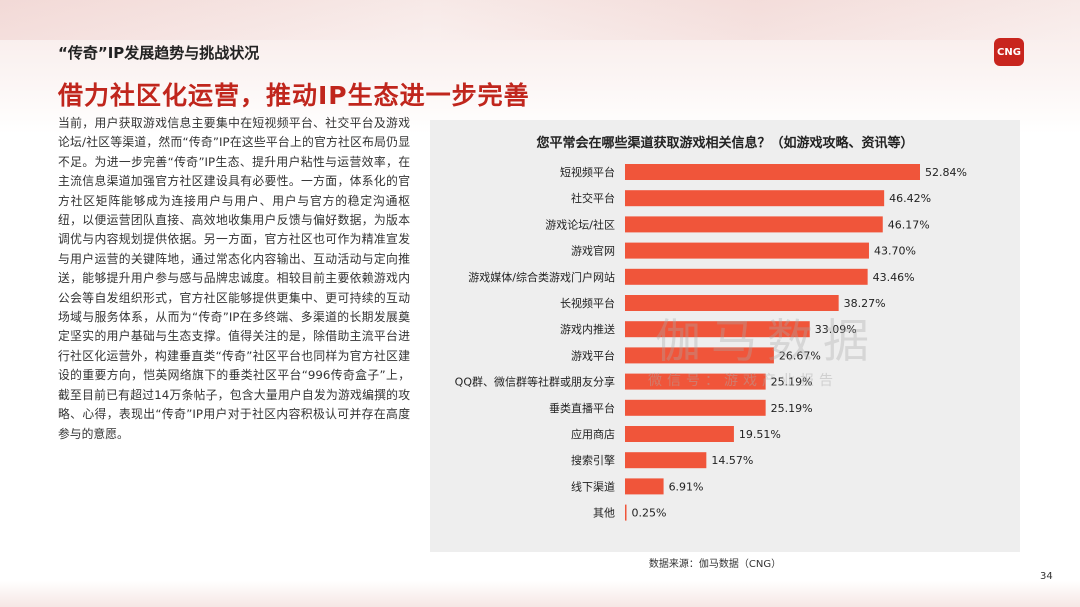  Describe the element at coordinates (593, 251) in the screenshot. I see `category-label: 游戏官网` at that location.